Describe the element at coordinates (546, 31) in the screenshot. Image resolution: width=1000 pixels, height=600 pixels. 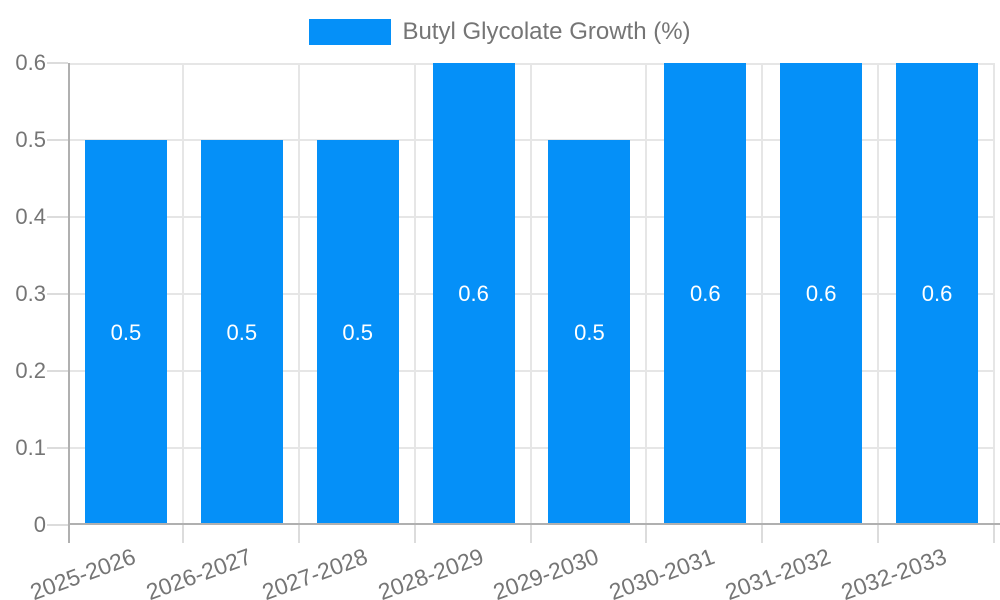
I see `legend-label: Butyl Glycolate Growth (%)` at that location.